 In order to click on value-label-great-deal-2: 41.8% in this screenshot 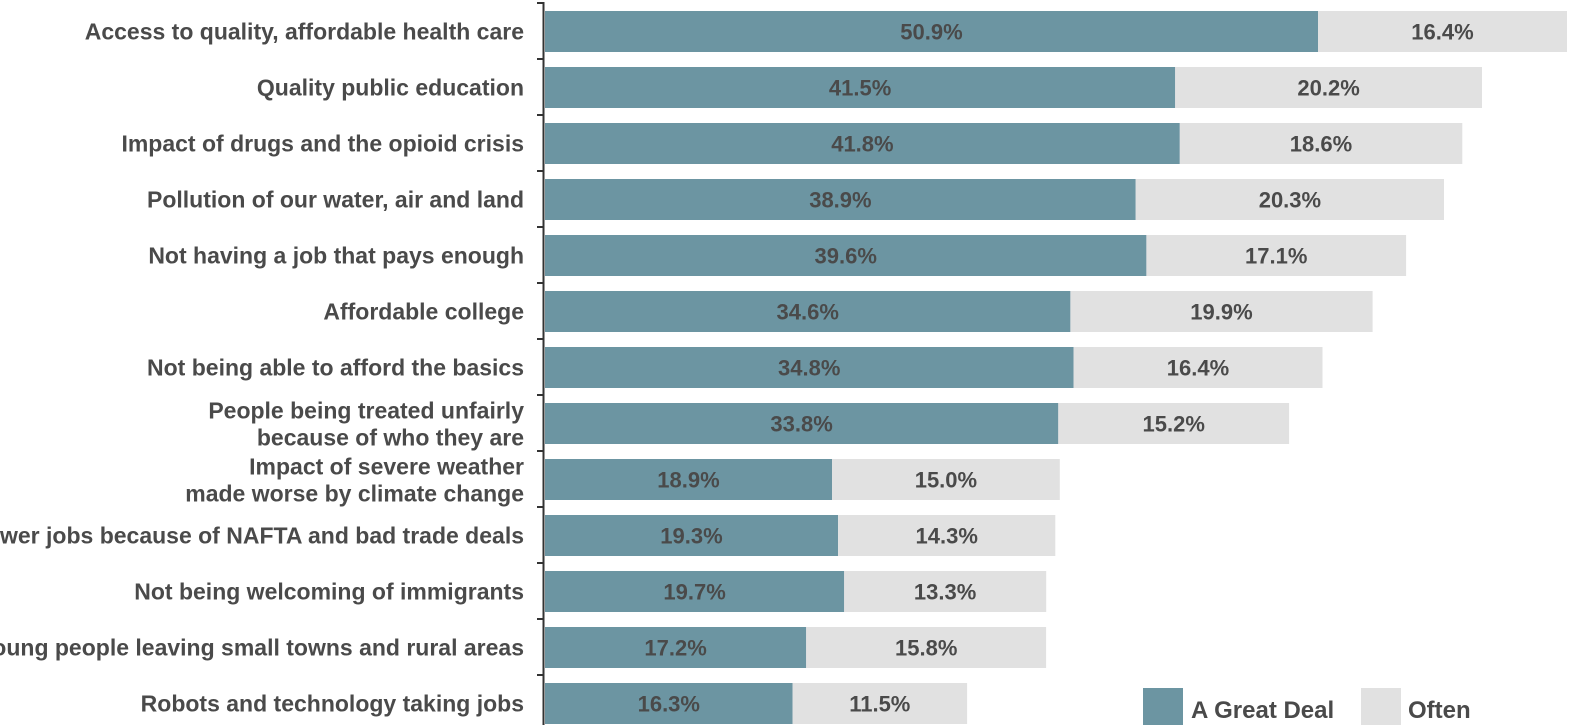, I will do `click(862, 144)`.